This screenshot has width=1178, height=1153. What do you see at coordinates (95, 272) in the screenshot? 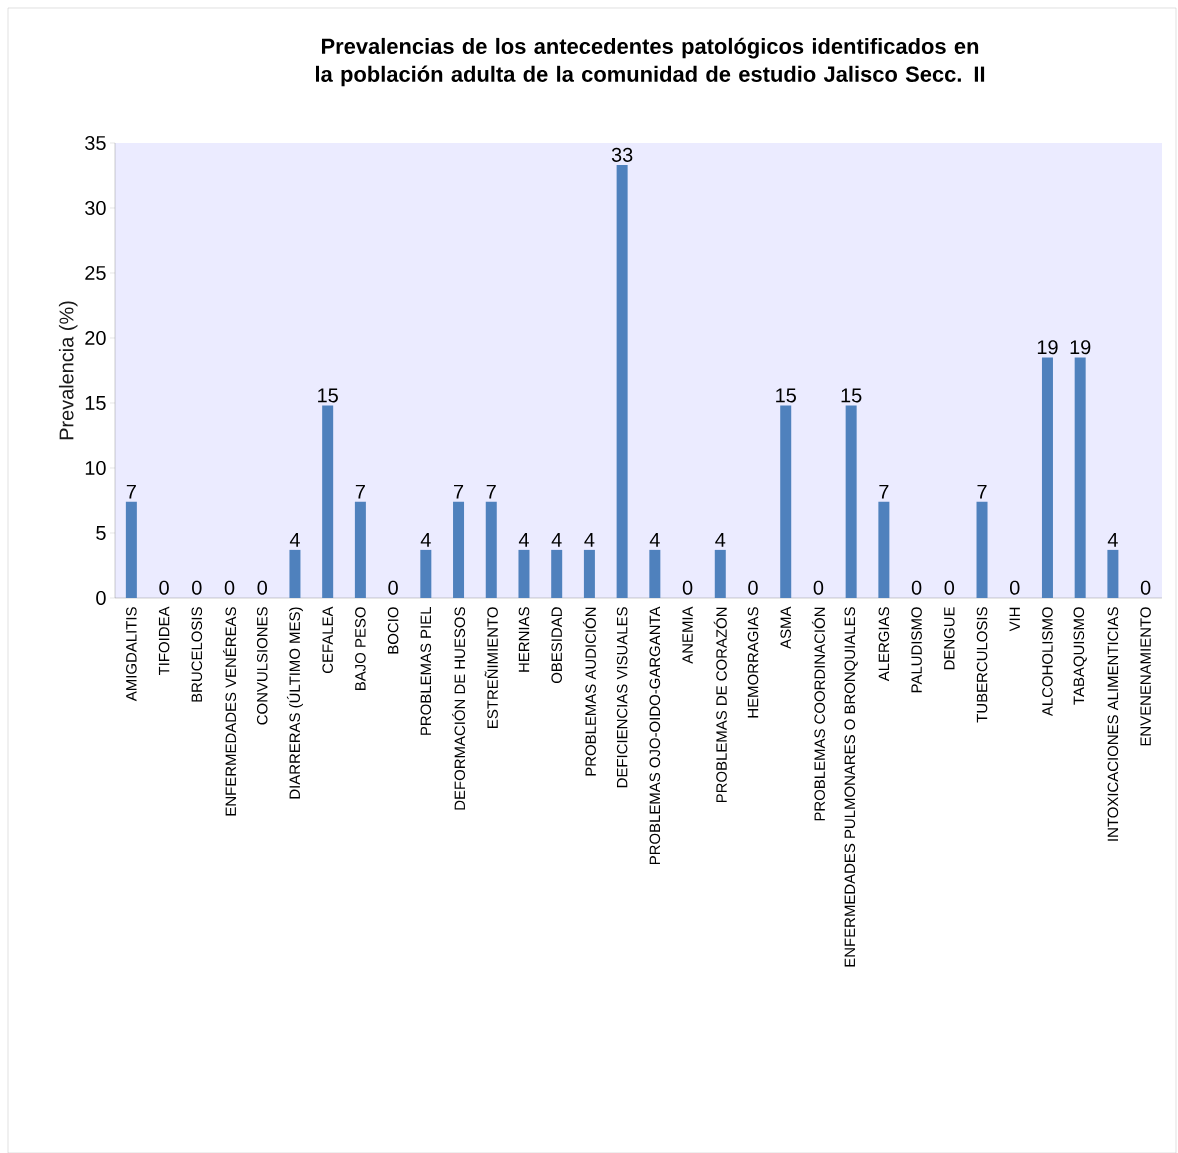
I see `y-tick-label: 25` at bounding box center [95, 272].